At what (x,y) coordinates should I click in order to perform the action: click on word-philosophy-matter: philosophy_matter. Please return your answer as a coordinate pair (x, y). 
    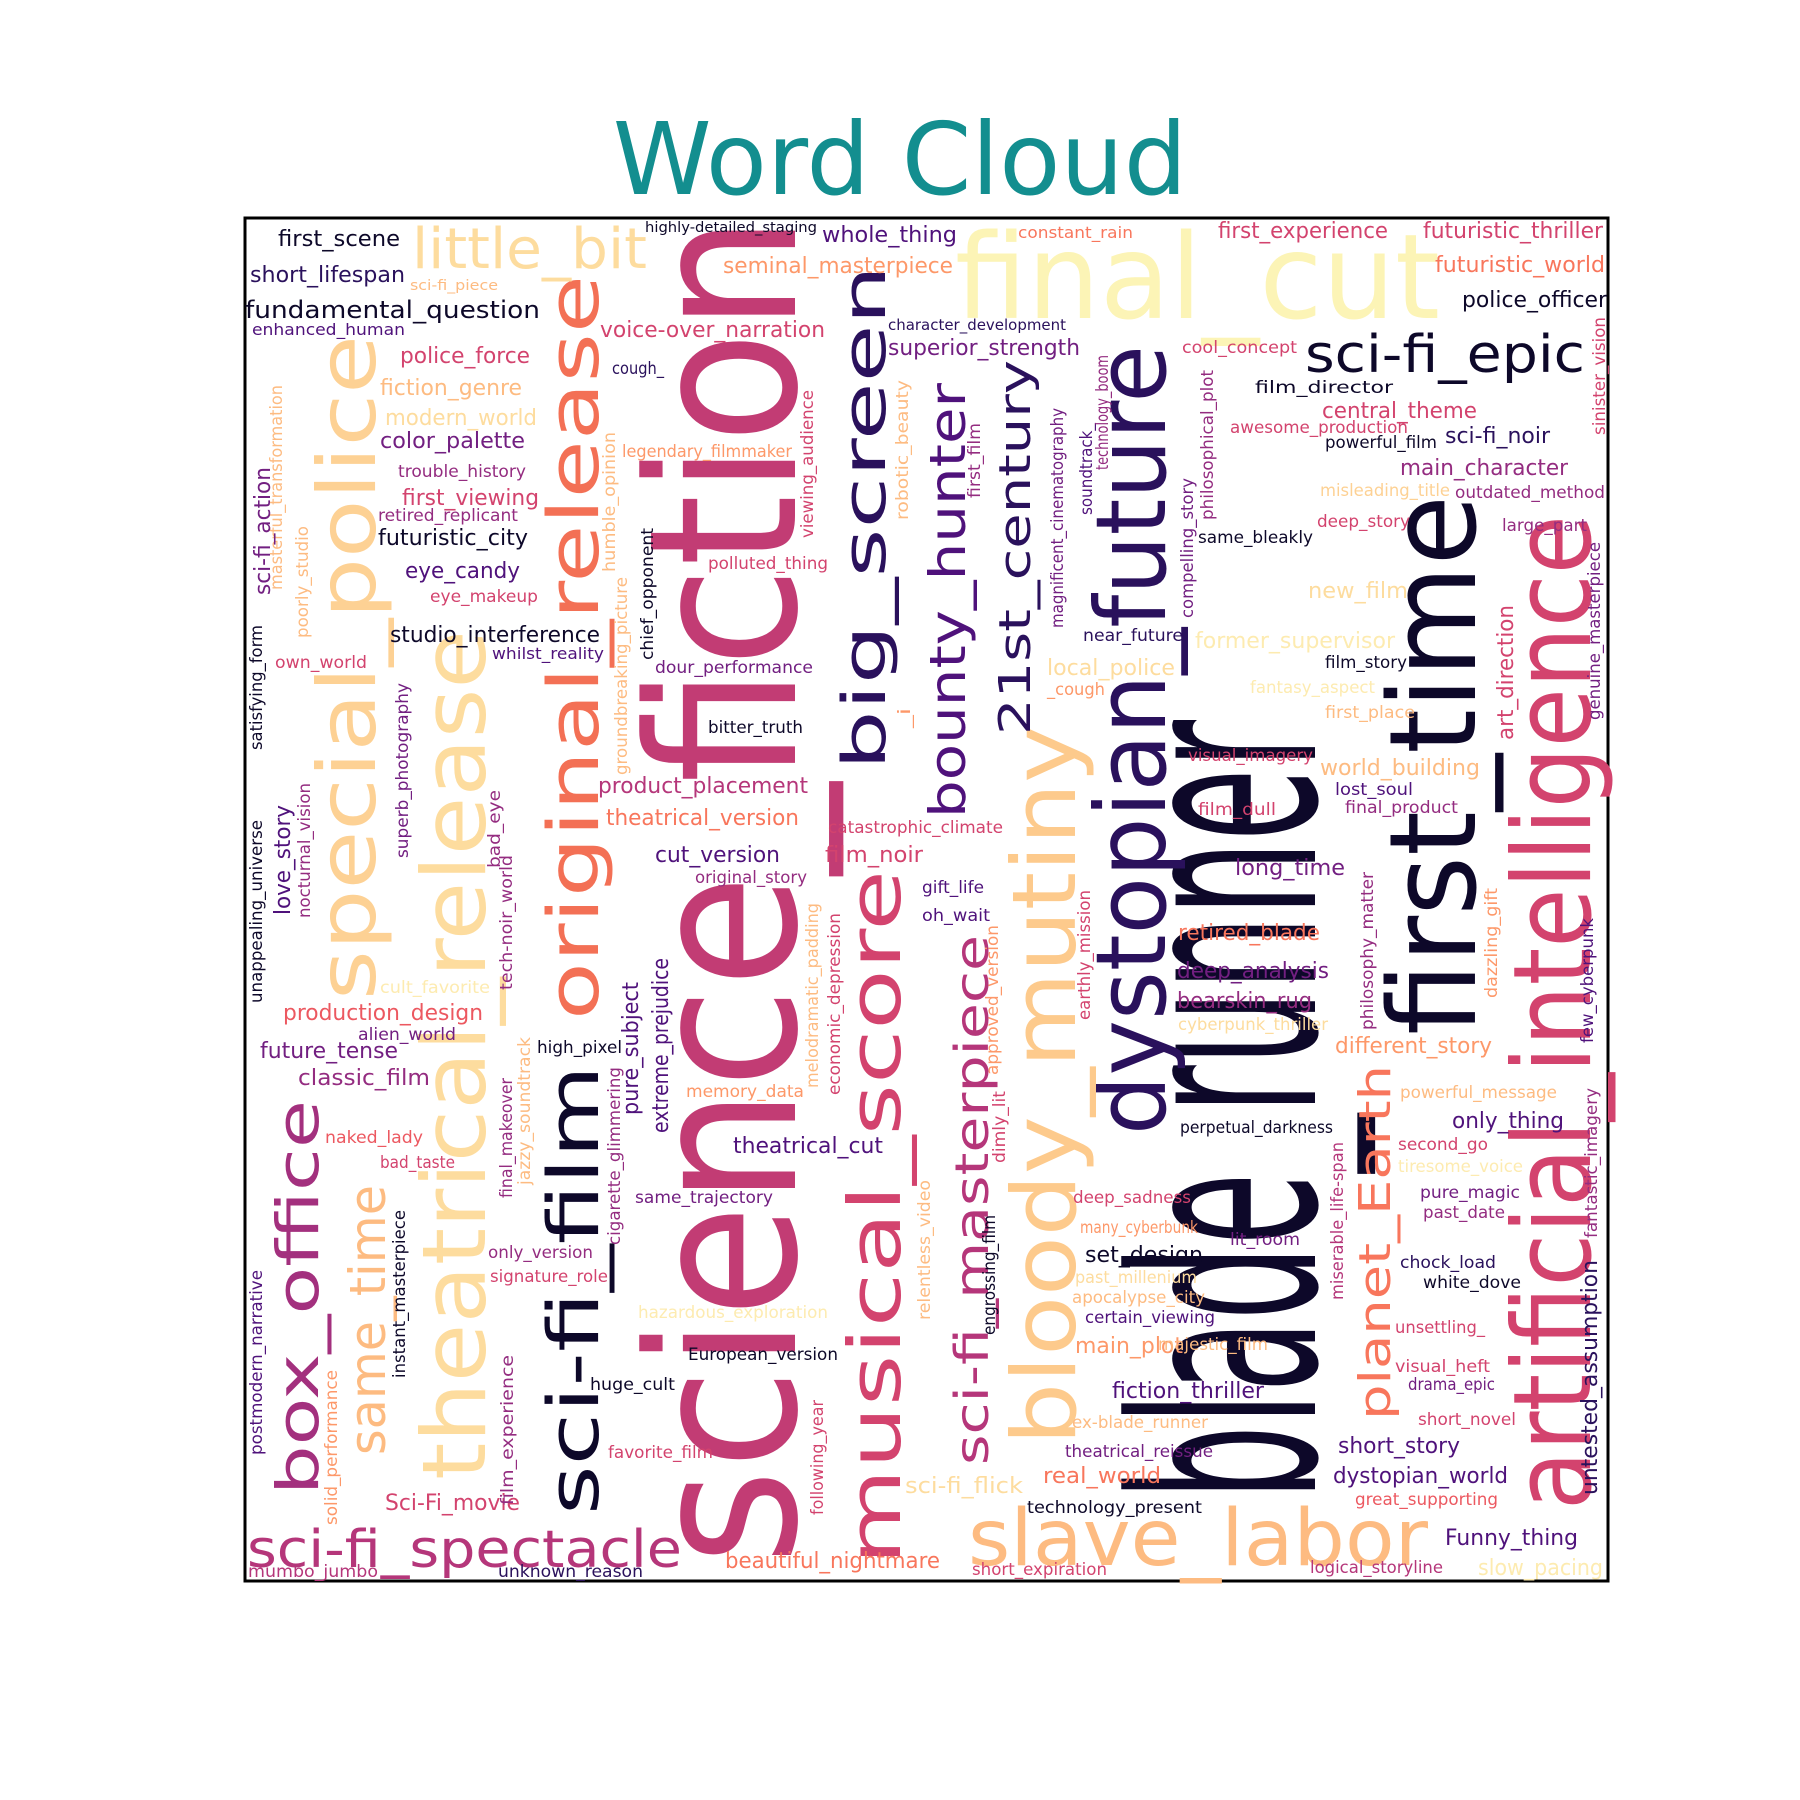
    Looking at the image, I should click on (1368, 951).